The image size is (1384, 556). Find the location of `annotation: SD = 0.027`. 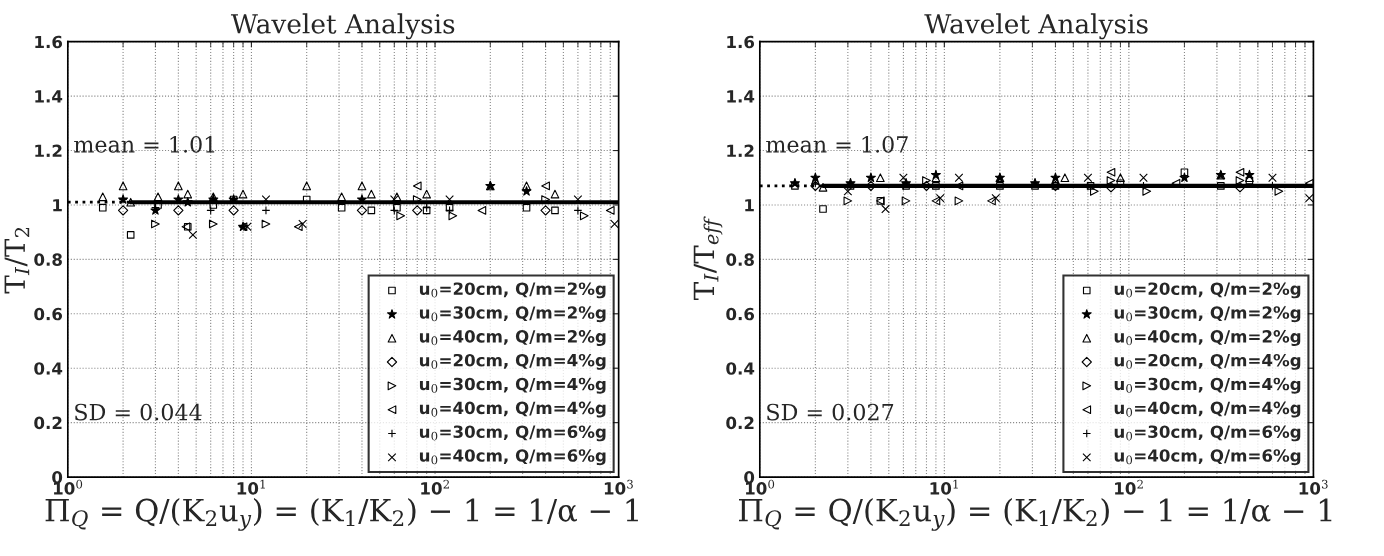

annotation: SD = 0.027 is located at coordinates (830, 412).